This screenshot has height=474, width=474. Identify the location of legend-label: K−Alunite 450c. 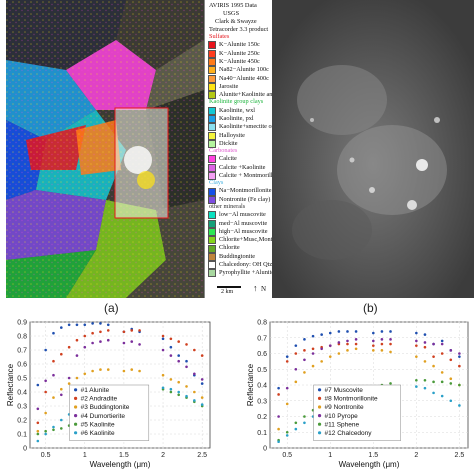
(239, 61).